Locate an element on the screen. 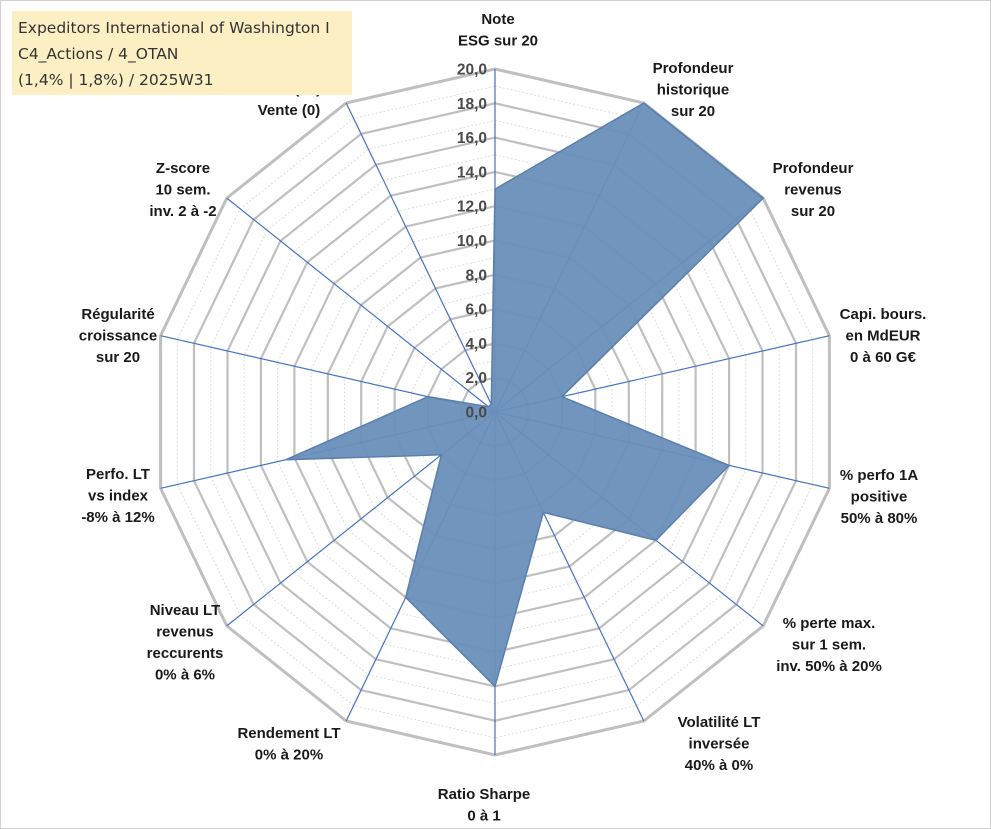 The height and width of the screenshot is (829, 991). chart-title-line-3: (1,4% | 1,8%) / 2025W31 is located at coordinates (116, 80).